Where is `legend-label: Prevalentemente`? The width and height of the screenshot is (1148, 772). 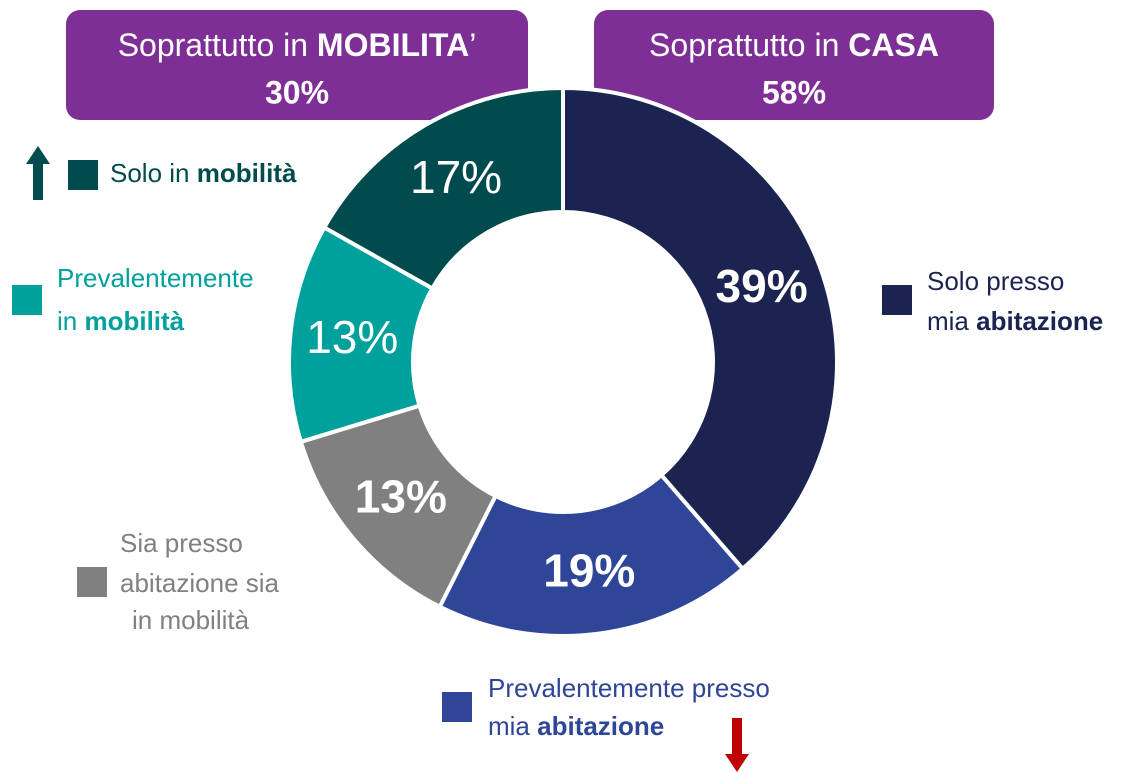 legend-label: Prevalentemente is located at coordinates (155, 278).